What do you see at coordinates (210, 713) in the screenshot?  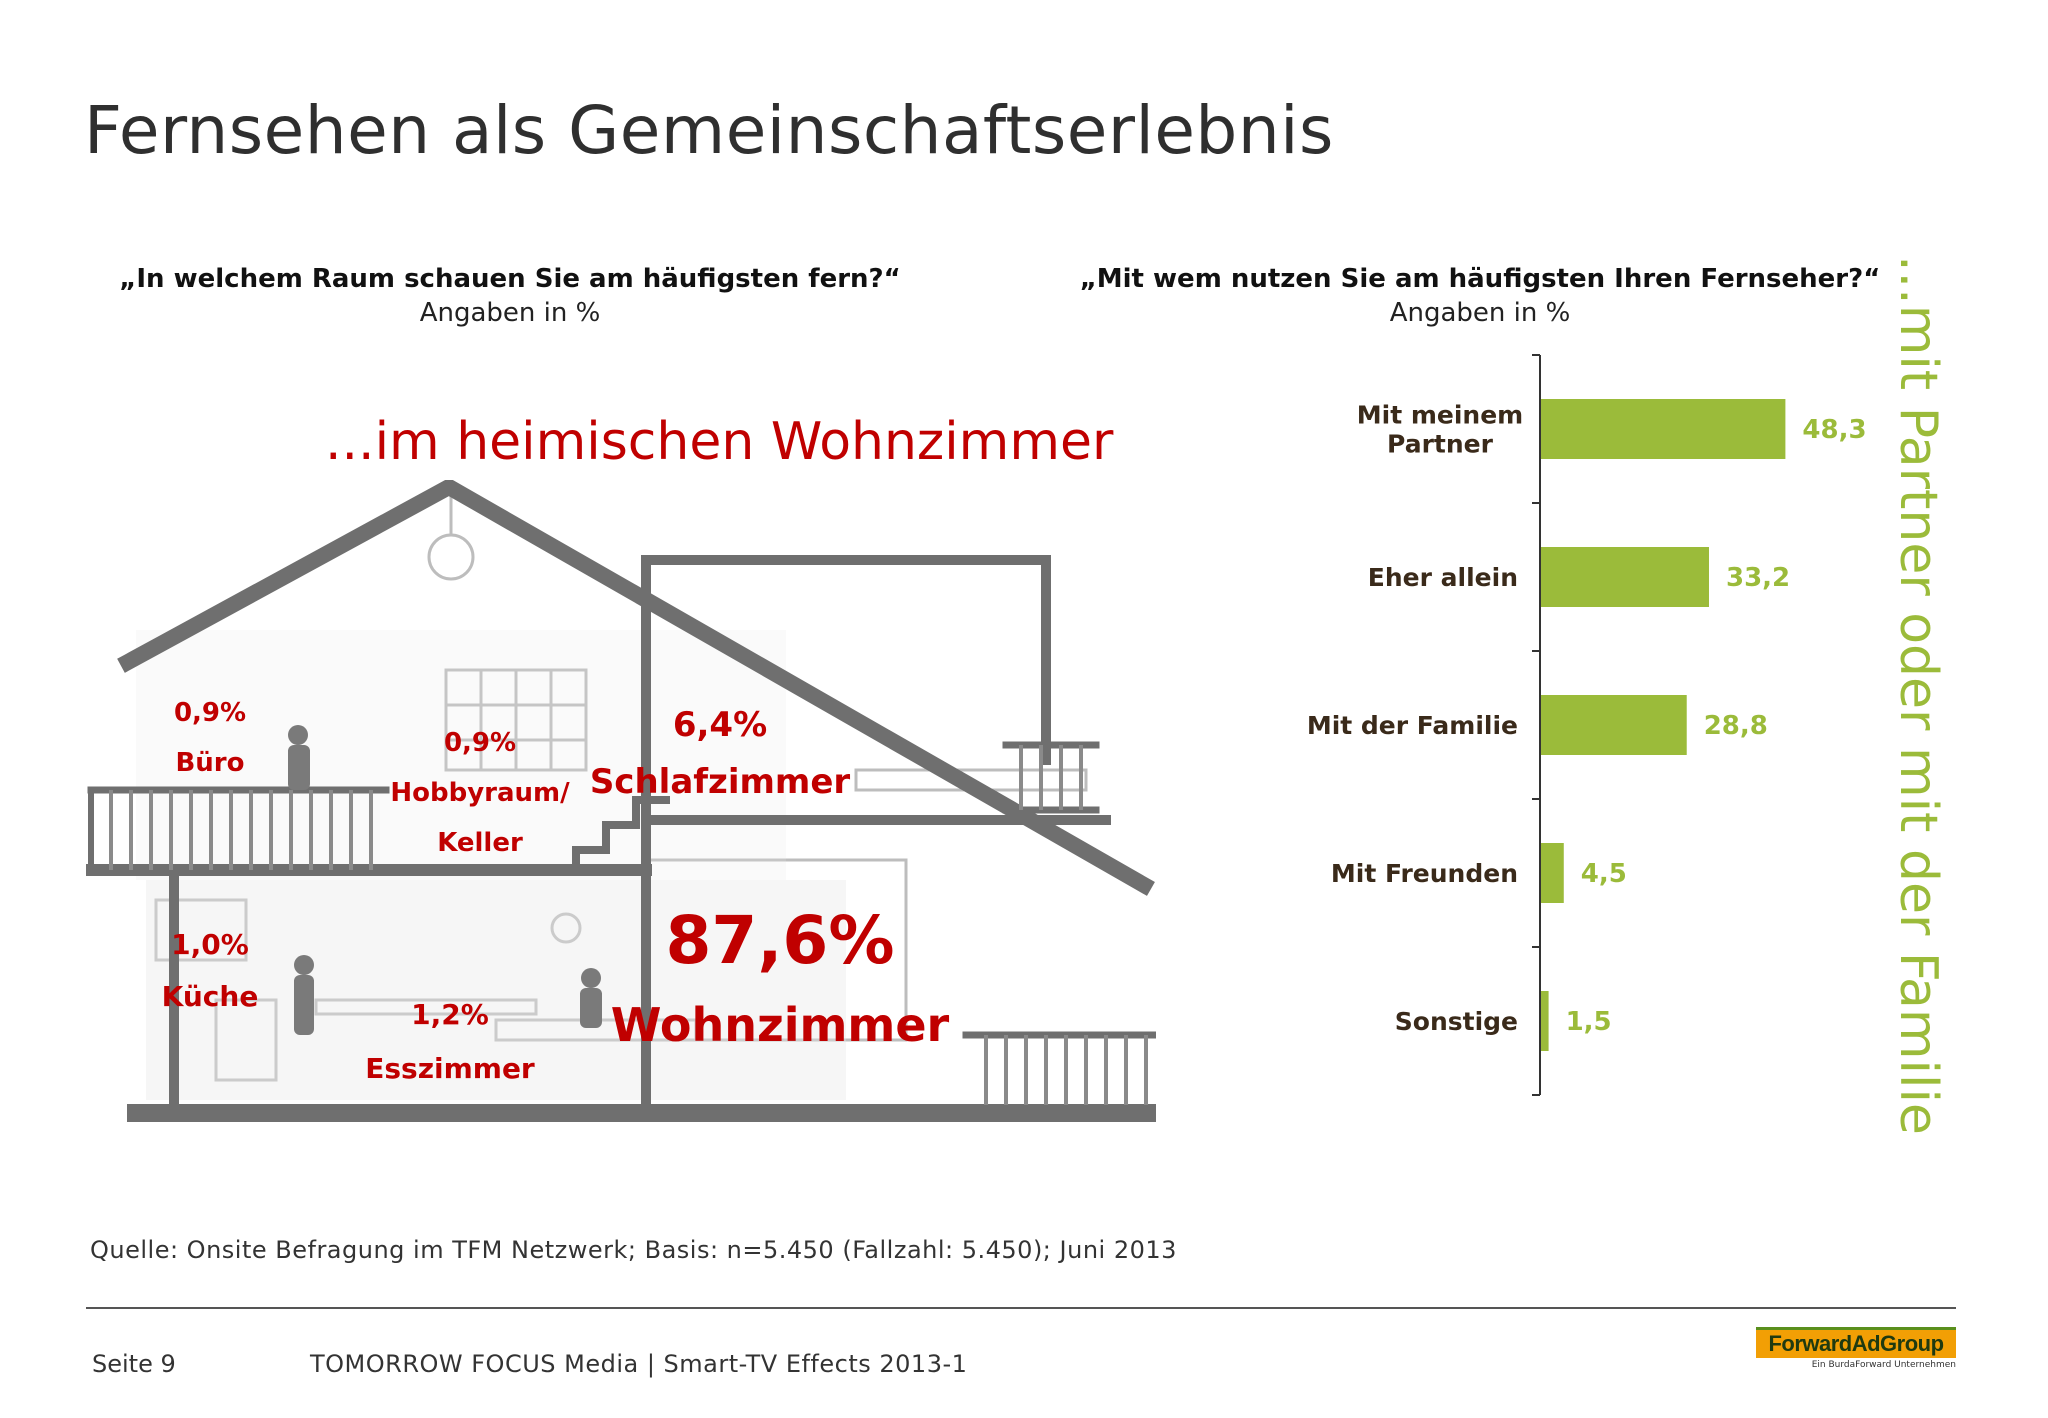 I see `room-buero-value: 0,9%` at bounding box center [210, 713].